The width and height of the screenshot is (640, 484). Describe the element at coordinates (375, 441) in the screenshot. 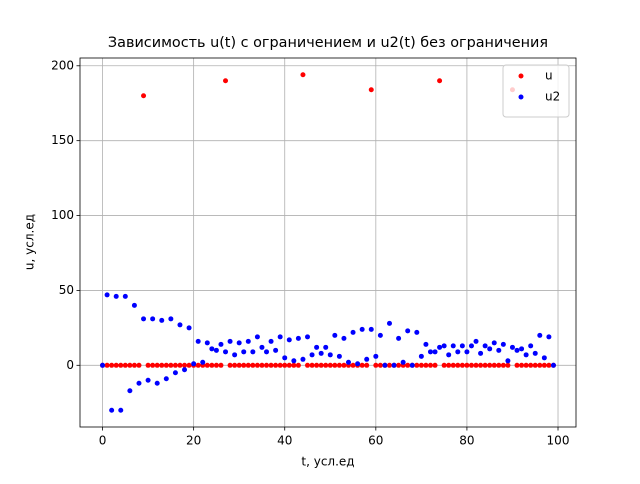

I see `x-tick-label: 60` at that location.